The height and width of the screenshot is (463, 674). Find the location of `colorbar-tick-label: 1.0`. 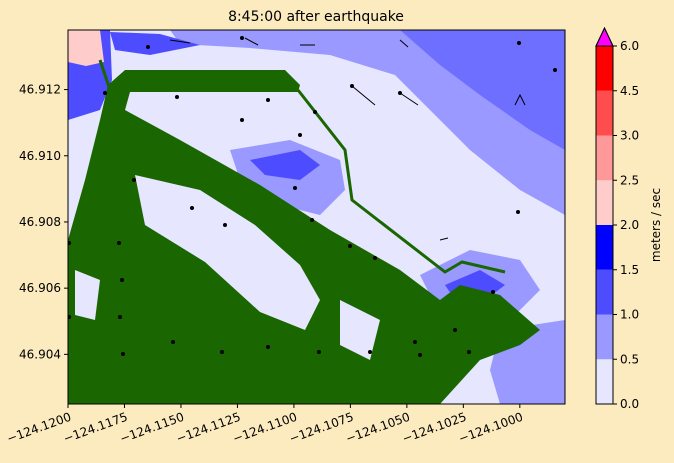

colorbar-tick-label: 1.0 is located at coordinates (629, 315).